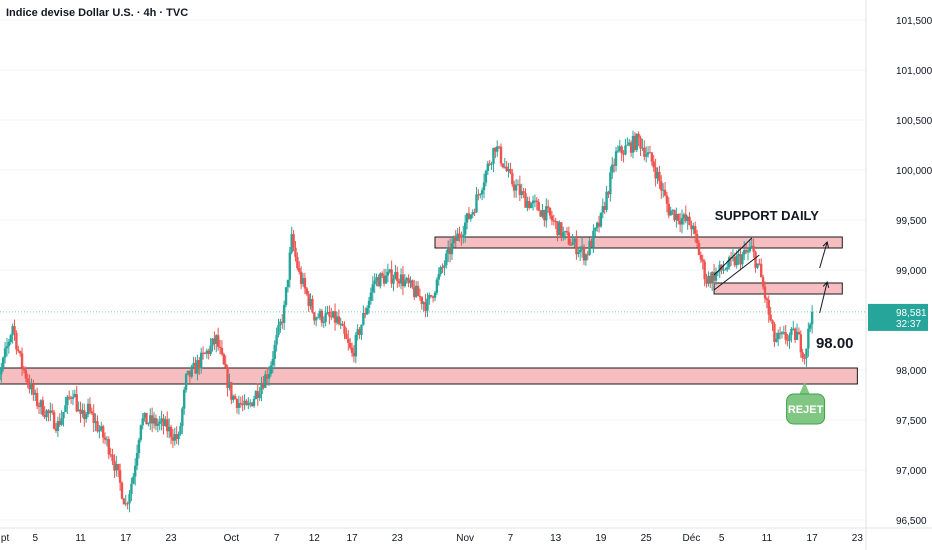 The image size is (932, 550). Describe the element at coordinates (835, 343) in the screenshot. I see `level-98-label: 98.00` at that location.